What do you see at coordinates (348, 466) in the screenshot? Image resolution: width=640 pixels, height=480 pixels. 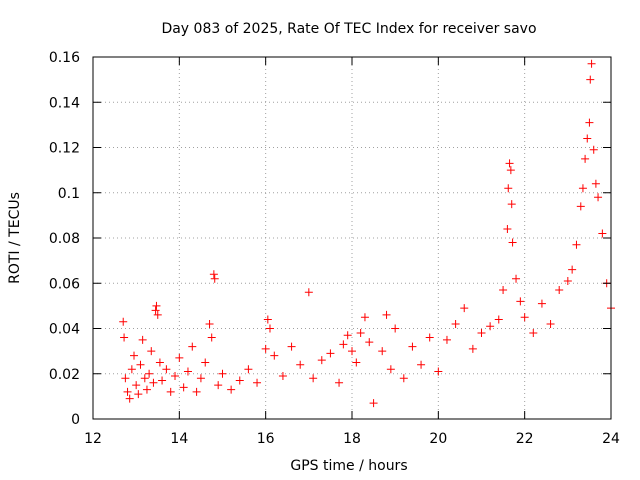 I see `x-axis-label: GPS time / hours` at bounding box center [348, 466].